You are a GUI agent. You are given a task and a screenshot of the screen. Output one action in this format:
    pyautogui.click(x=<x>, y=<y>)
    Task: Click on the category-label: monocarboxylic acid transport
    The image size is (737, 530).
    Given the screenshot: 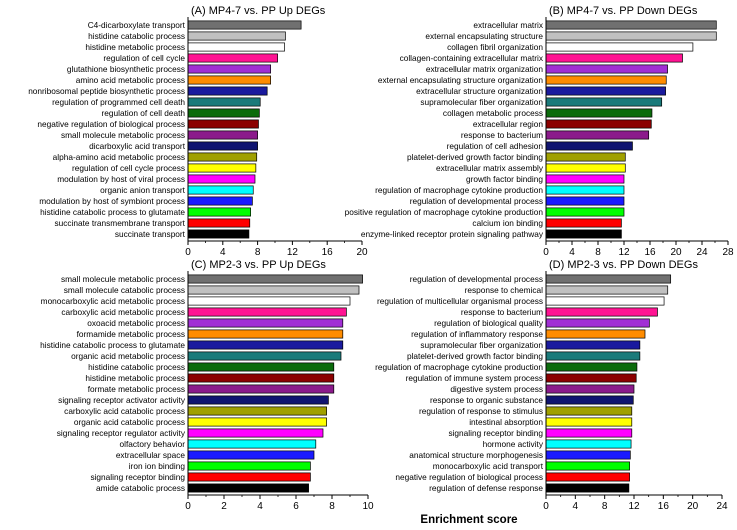 What is the action you would take?
    pyautogui.click(x=488, y=466)
    